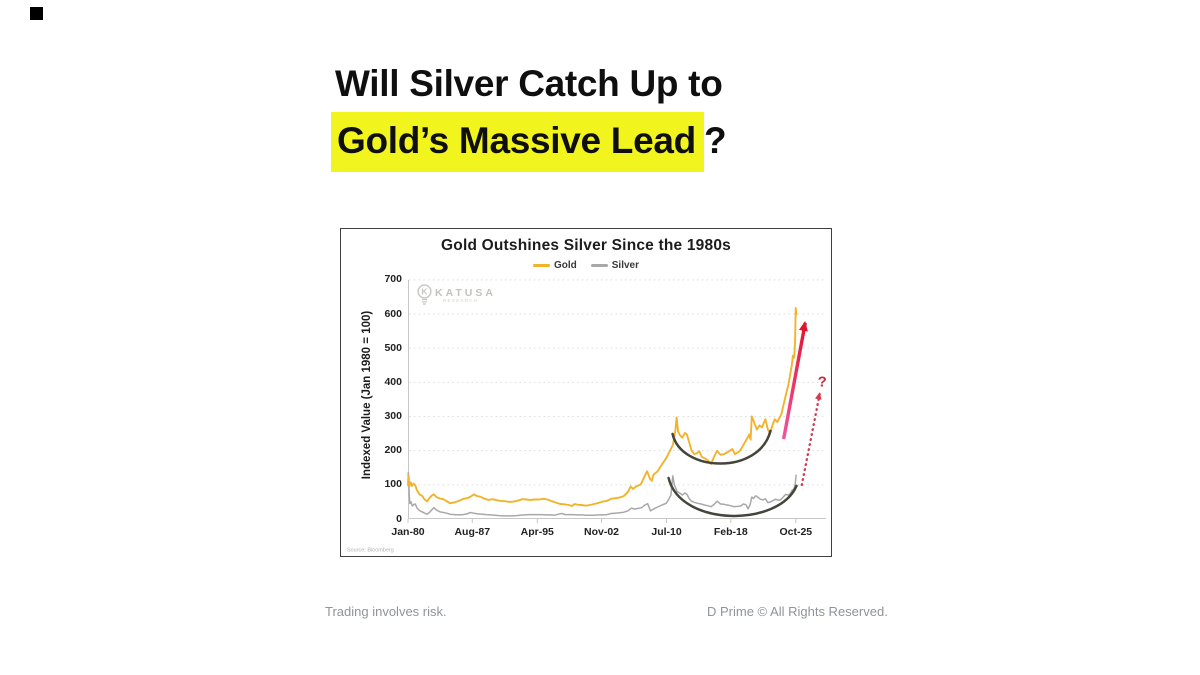 This screenshot has height=675, width=1200. Describe the element at coordinates (393, 450) in the screenshot. I see `y-tick-label: 200` at that location.